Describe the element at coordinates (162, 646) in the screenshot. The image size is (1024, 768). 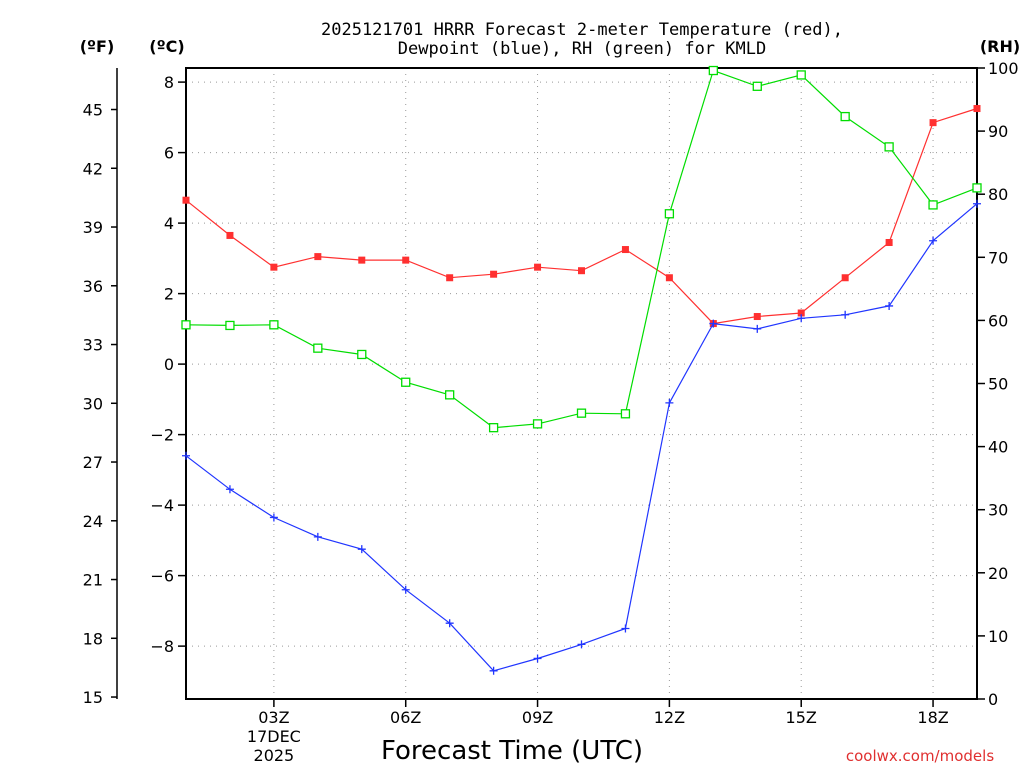
I see `celsius-tick-label: −8` at that location.